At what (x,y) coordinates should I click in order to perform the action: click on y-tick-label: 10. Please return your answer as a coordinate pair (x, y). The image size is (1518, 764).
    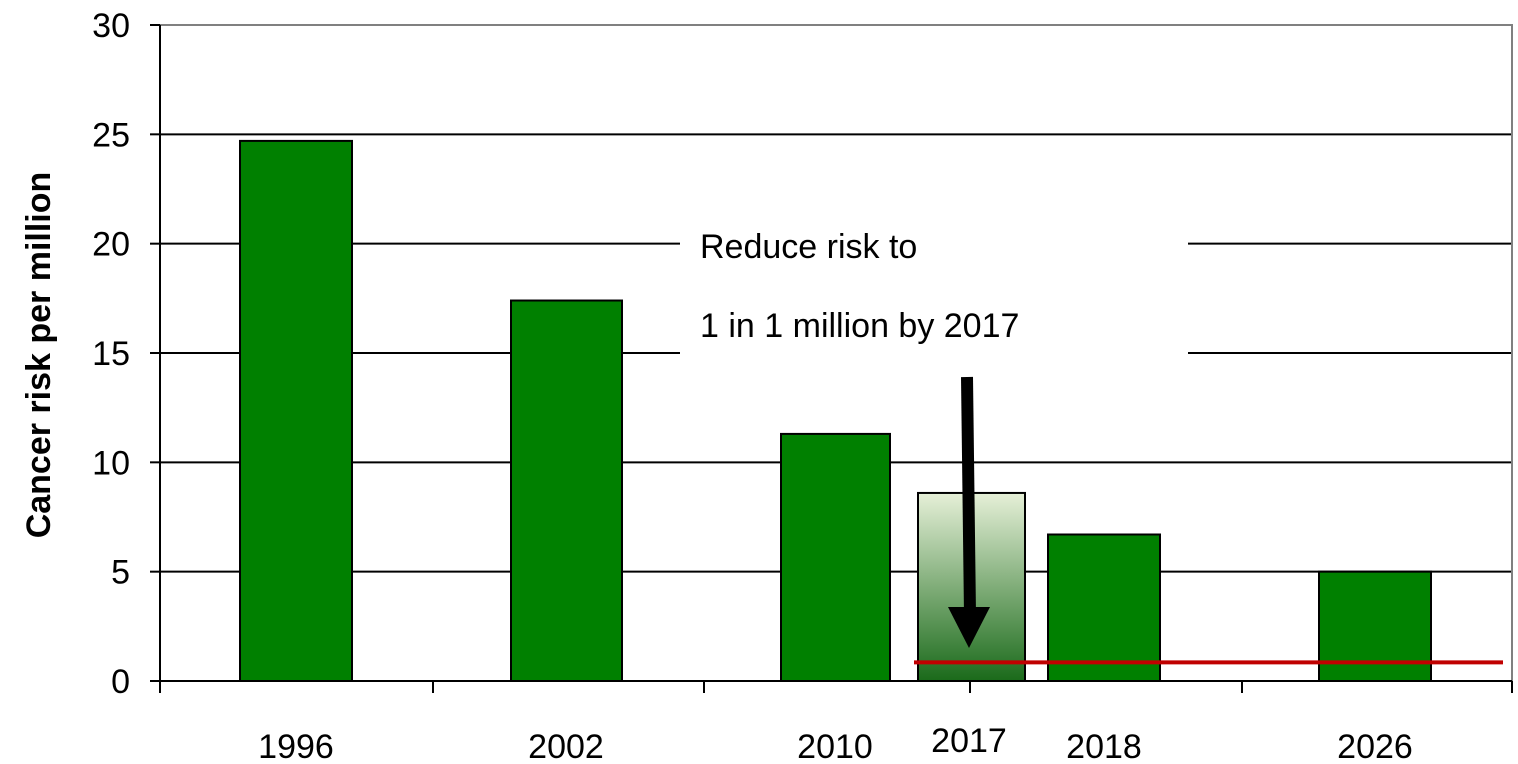
    Looking at the image, I should click on (111, 463).